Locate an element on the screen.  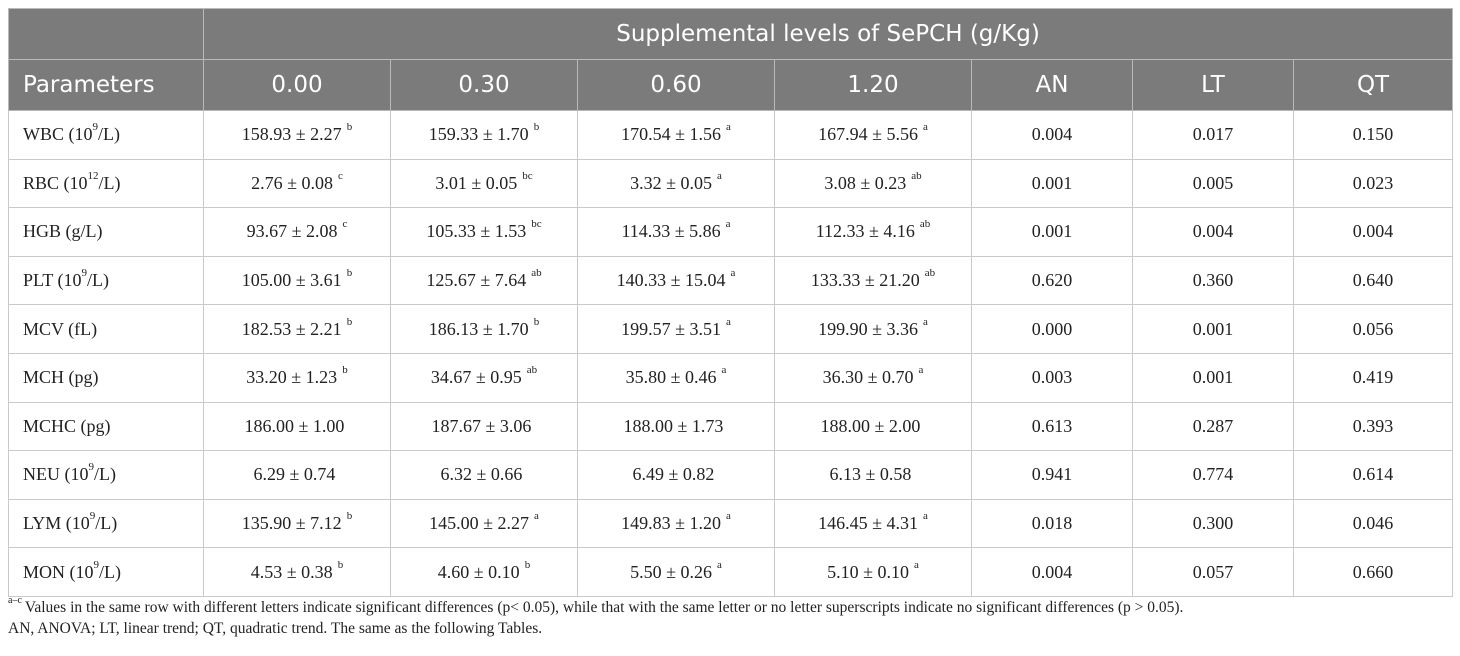
mean-sd: 159.33 ± 1.70 is located at coordinates (478, 134).